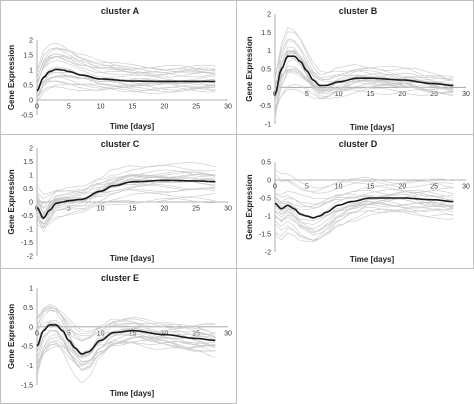 The height and width of the screenshot is (404, 474). What do you see at coordinates (358, 11) in the screenshot?
I see `chart-title: cluster B` at bounding box center [358, 11].